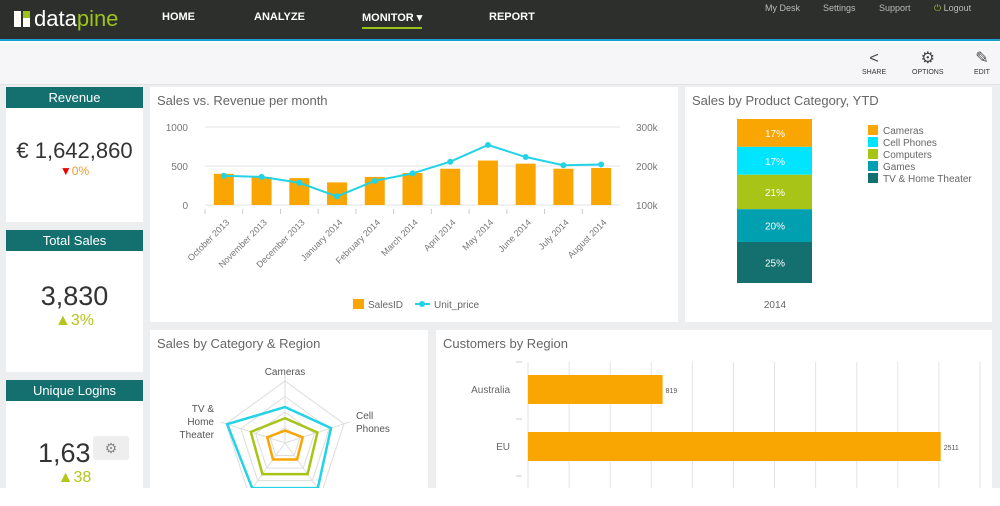 The height and width of the screenshot is (506, 1000). I want to click on y-tick-left: 0, so click(185, 206).